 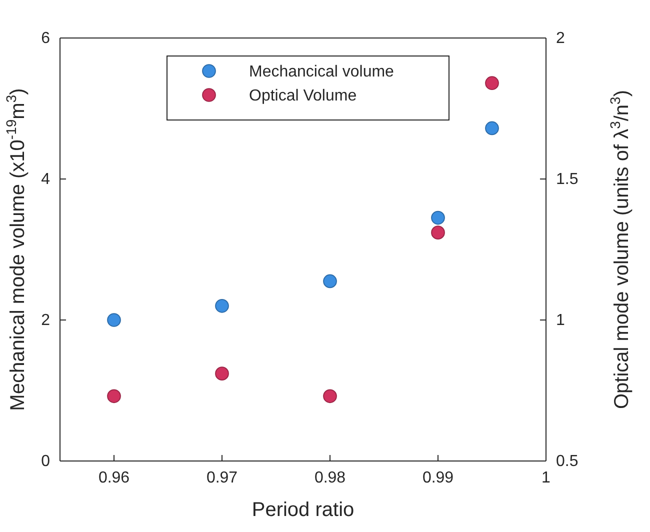 What do you see at coordinates (45, 321) in the screenshot?
I see `y-tick-label: 2` at bounding box center [45, 321].